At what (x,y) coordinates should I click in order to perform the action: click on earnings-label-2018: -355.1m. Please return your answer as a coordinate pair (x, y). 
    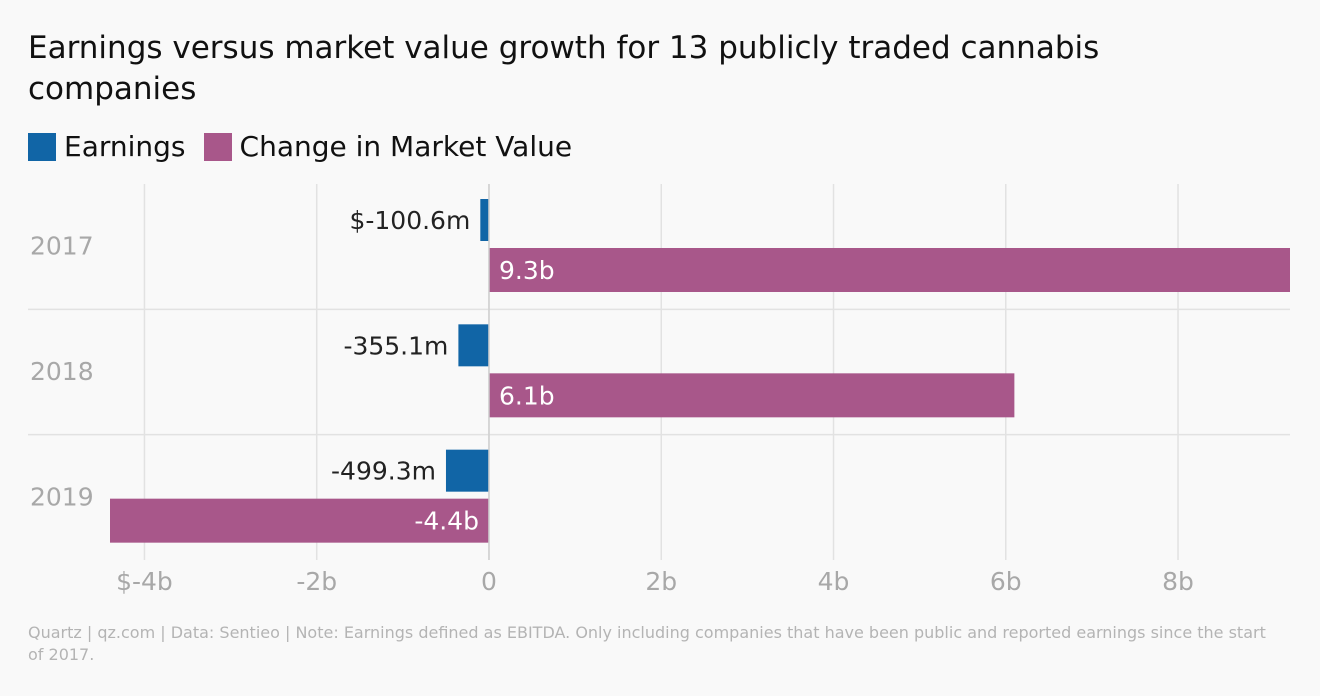
    Looking at the image, I should click on (395, 345).